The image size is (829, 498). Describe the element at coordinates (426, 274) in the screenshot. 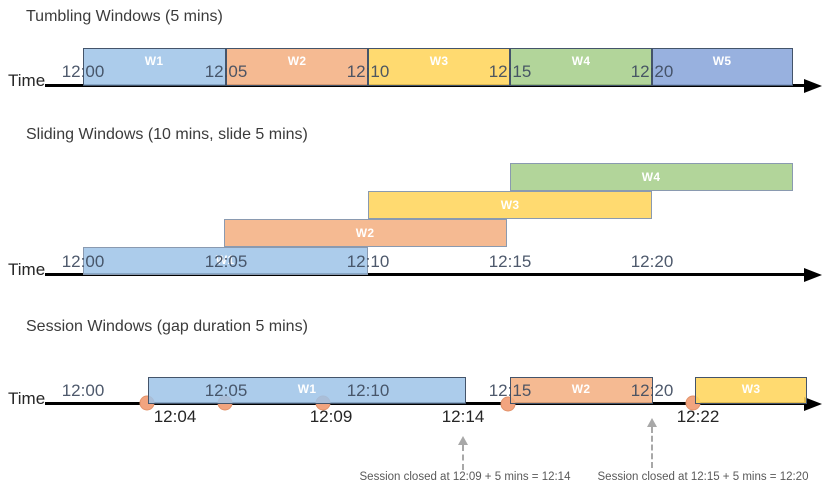

I see `time-axis` at that location.